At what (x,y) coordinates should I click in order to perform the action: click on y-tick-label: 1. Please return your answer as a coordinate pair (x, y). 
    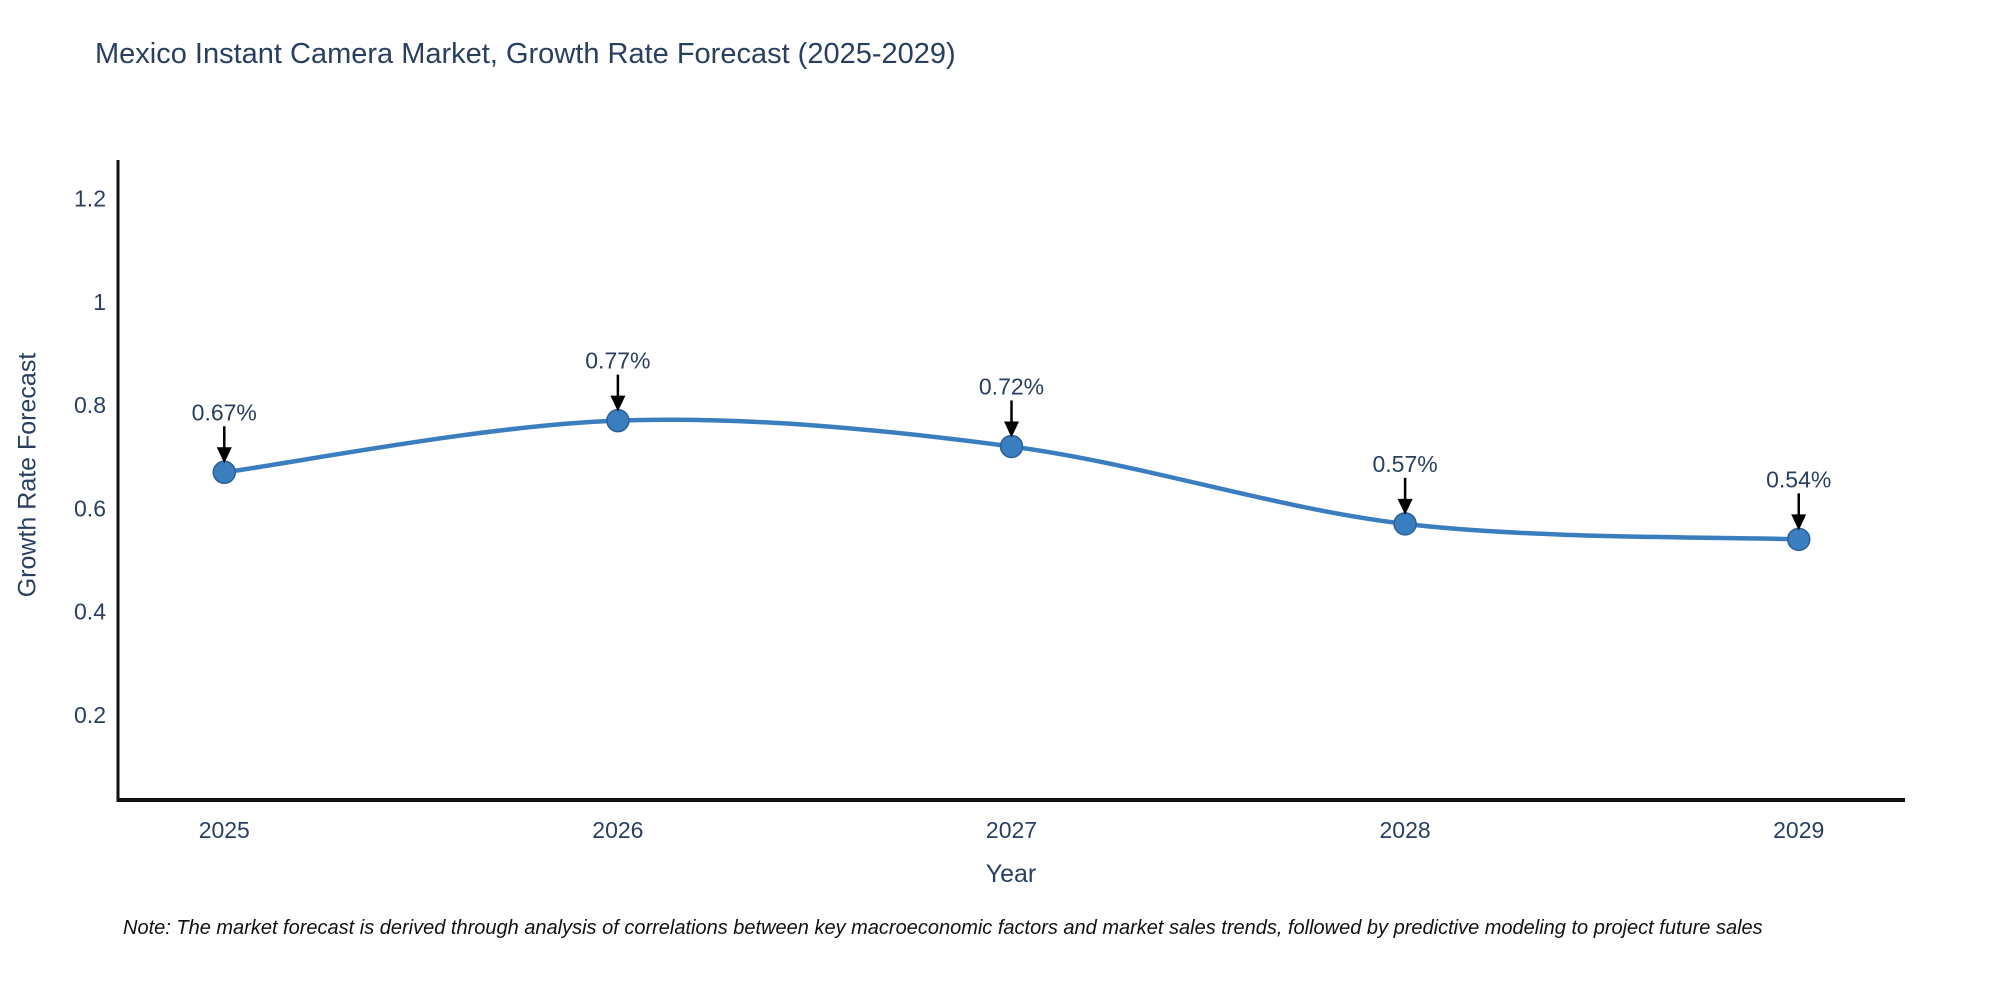
    Looking at the image, I should click on (99, 302).